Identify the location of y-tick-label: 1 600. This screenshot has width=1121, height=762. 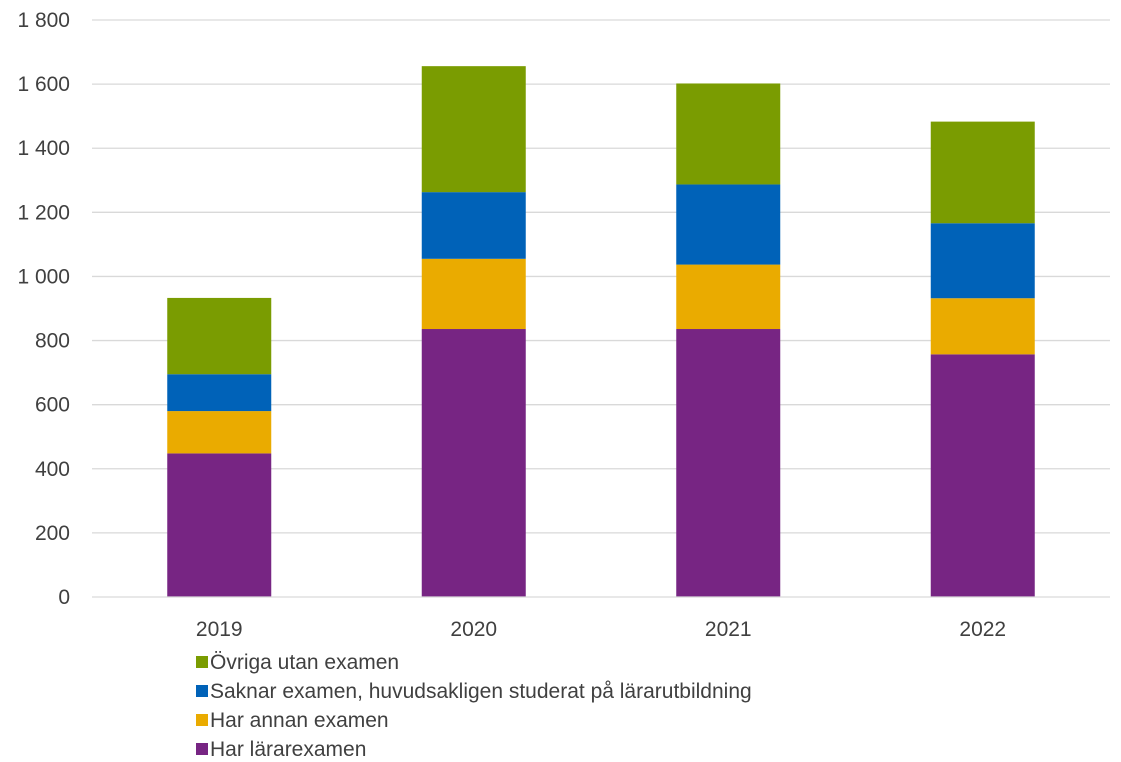
(43, 84).